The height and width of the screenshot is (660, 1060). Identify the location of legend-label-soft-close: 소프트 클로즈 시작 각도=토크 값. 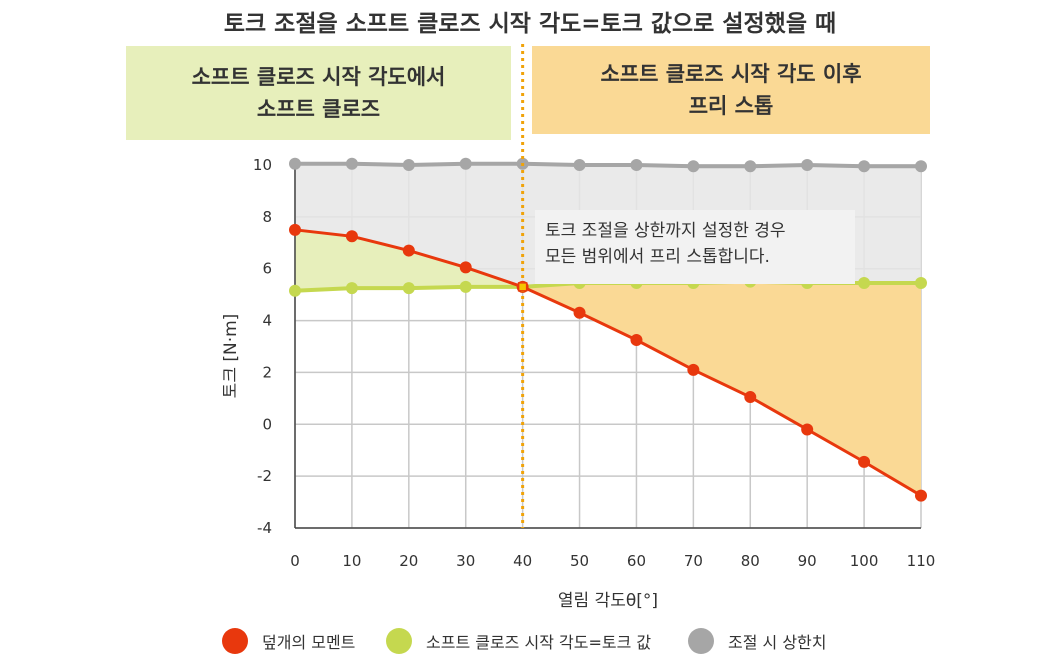
(539, 642).